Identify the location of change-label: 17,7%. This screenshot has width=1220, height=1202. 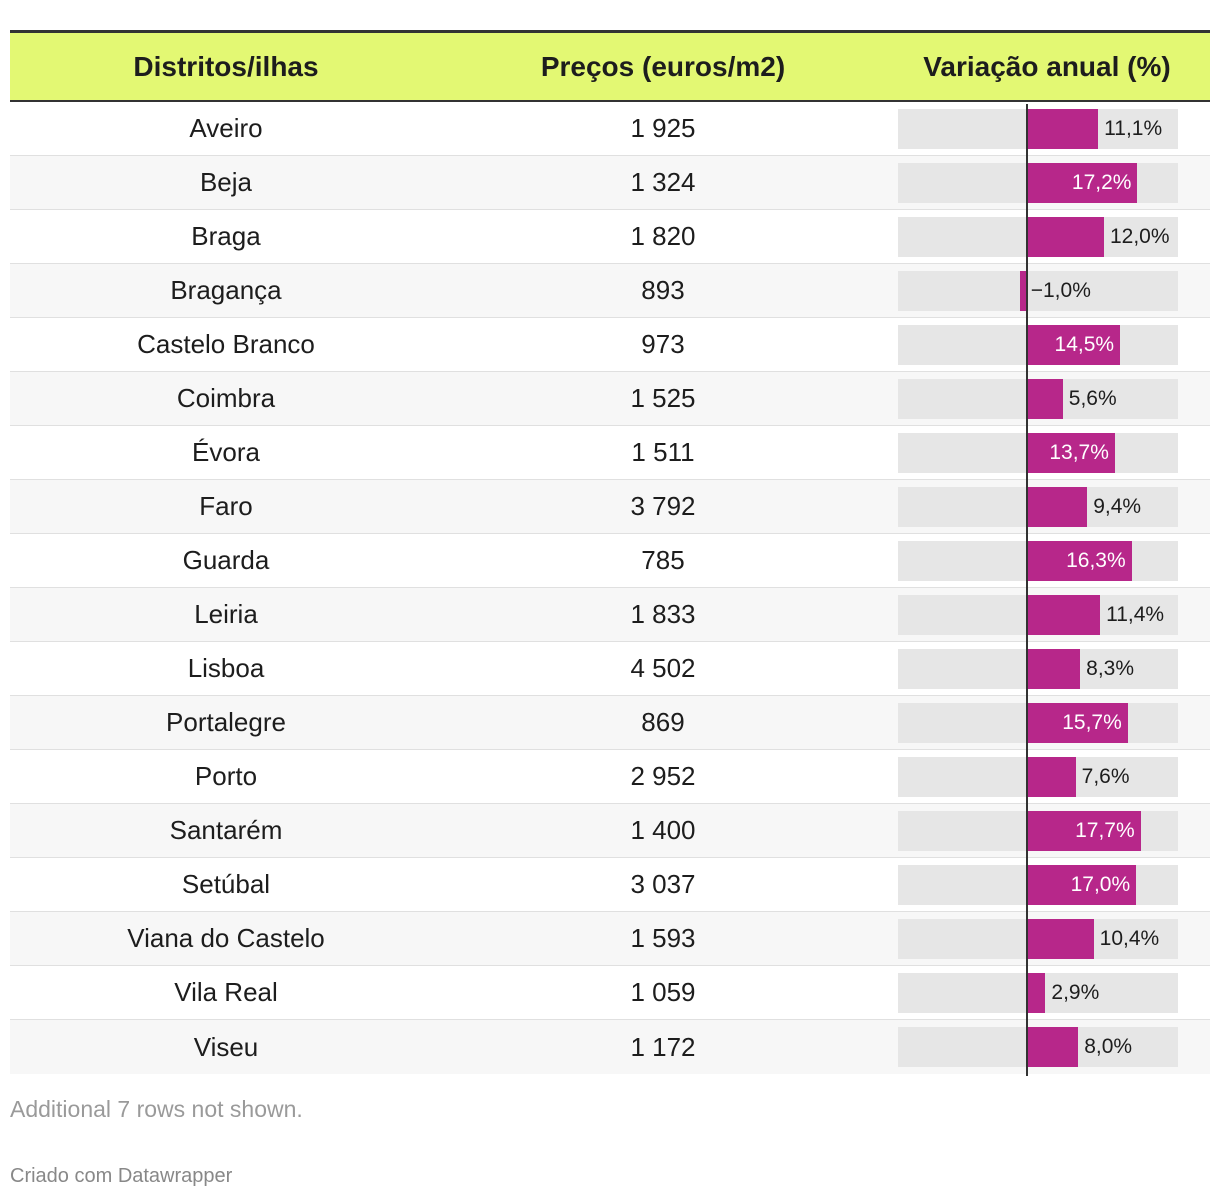
(1105, 830).